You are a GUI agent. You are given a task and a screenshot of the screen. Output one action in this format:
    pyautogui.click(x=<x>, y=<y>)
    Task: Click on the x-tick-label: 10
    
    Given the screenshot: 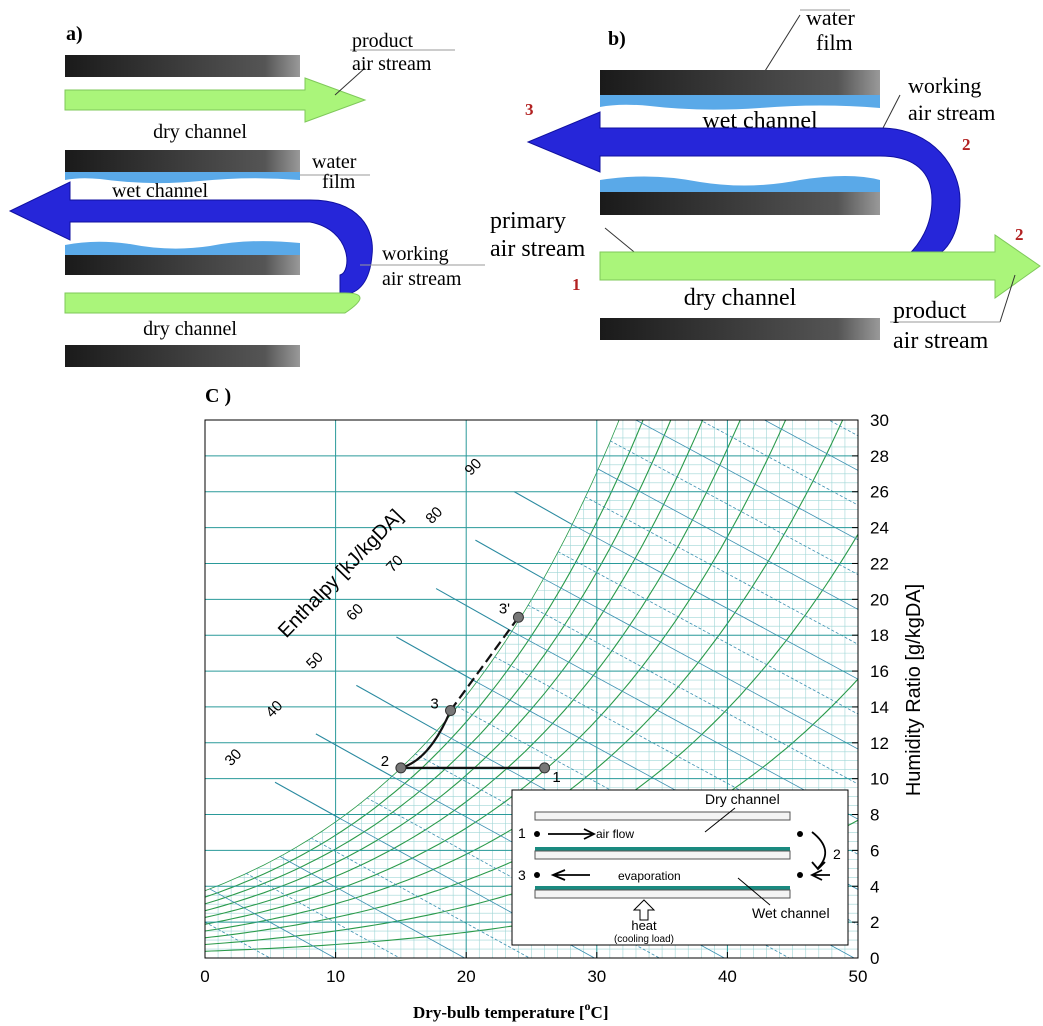 What is the action you would take?
    pyautogui.click(x=335, y=976)
    